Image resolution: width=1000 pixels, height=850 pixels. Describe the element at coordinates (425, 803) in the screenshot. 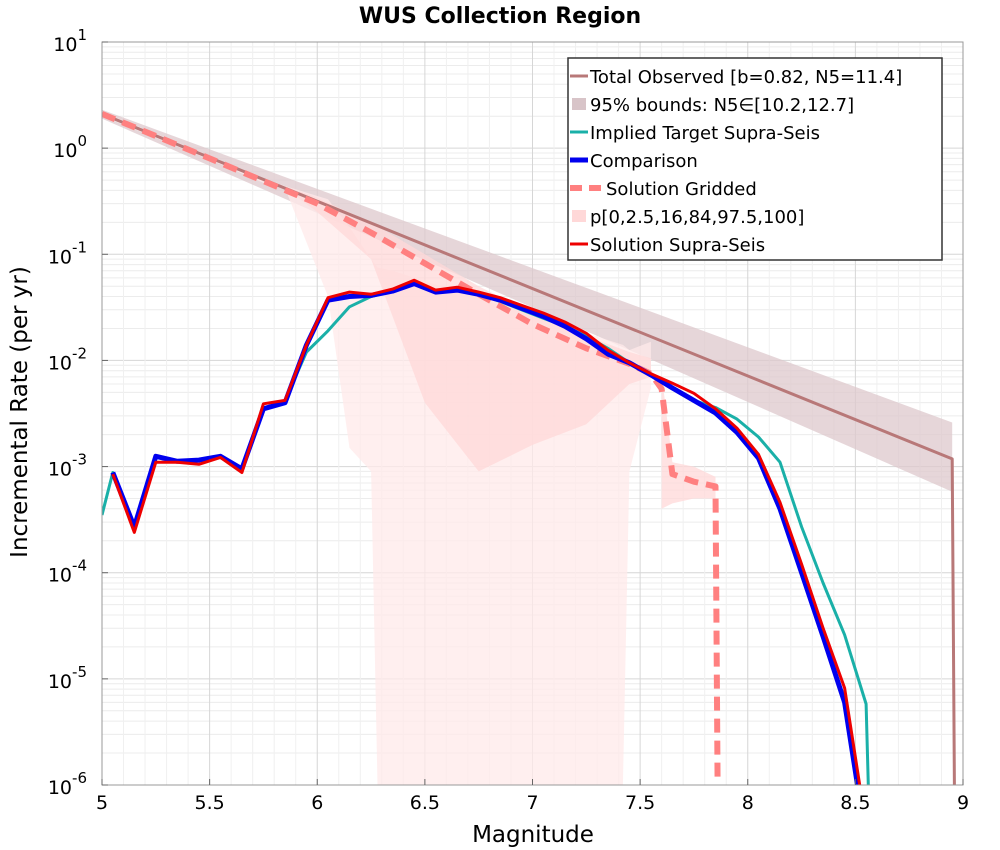

I see `x-tick-label: 6.5` at that location.